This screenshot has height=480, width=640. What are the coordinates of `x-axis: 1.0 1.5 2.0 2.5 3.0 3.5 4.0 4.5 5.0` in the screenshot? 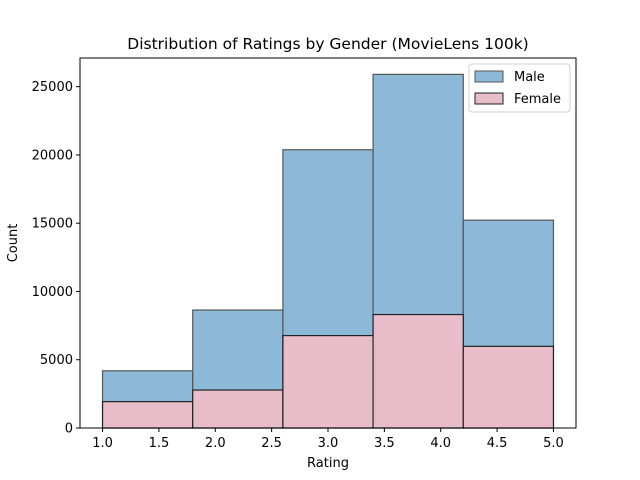 It's located at (328, 439).